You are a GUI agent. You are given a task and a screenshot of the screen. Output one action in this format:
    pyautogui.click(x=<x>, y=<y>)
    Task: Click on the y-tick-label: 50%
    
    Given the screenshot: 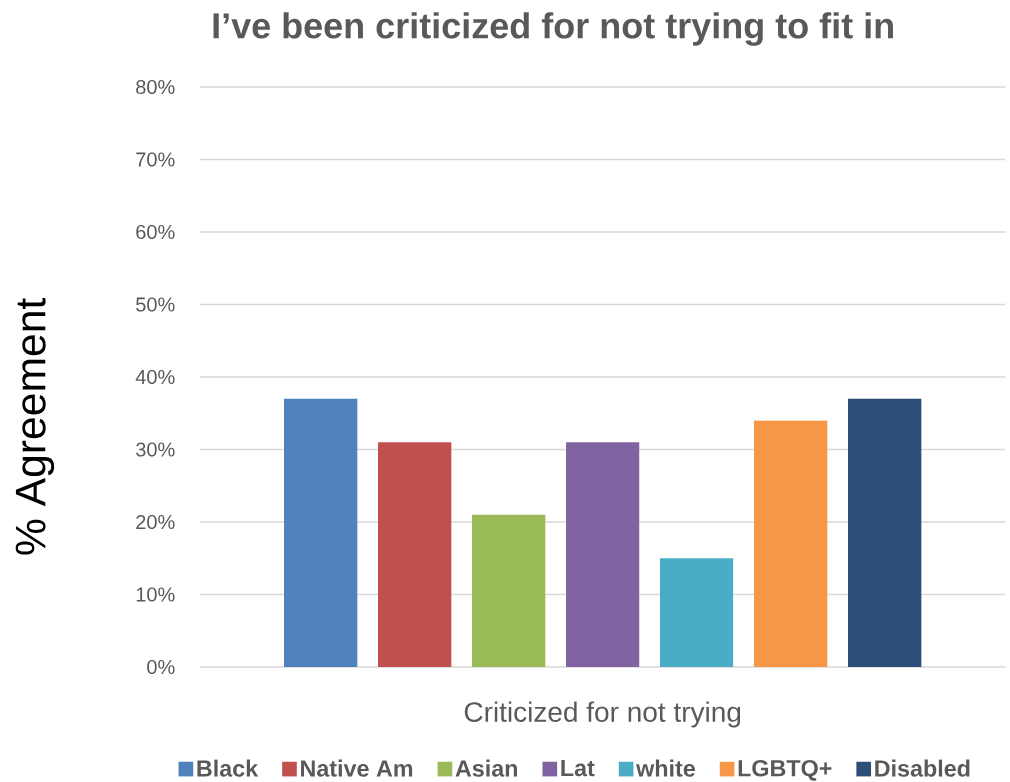 What is the action you would take?
    pyautogui.click(x=155, y=304)
    